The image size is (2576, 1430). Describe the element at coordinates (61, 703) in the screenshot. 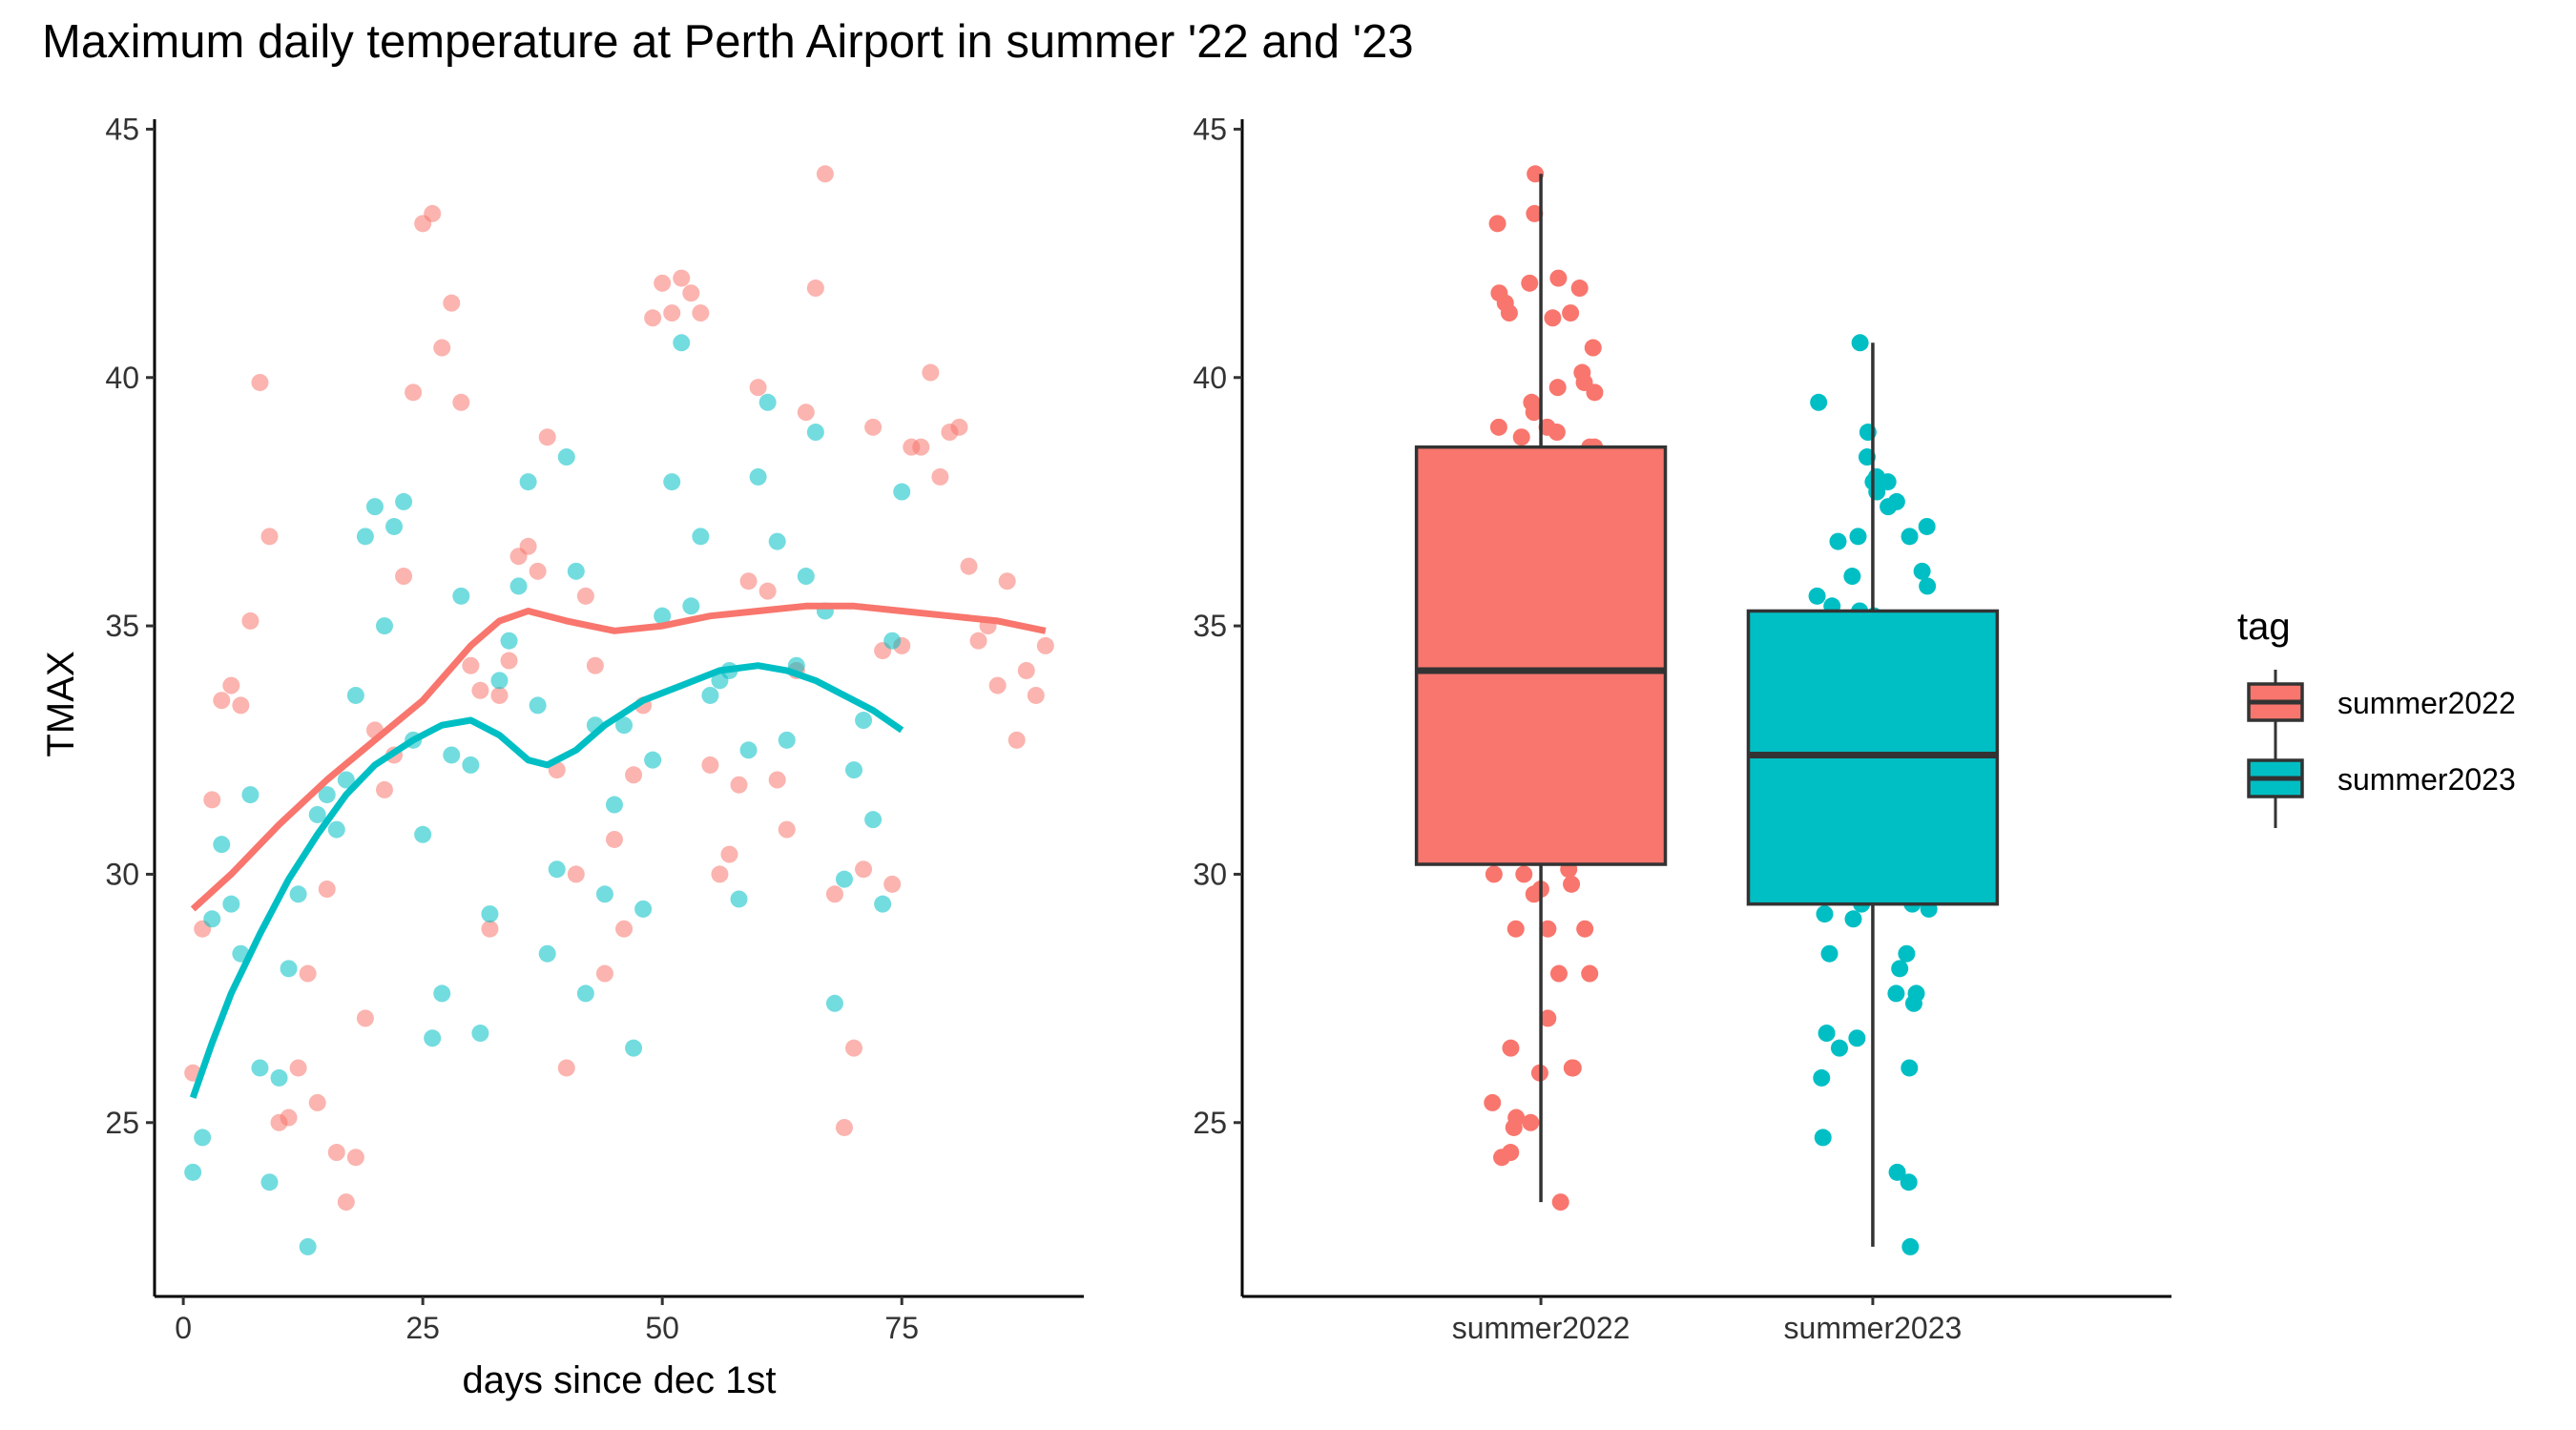

I see `left-y-axis-label: TMAX` at that location.